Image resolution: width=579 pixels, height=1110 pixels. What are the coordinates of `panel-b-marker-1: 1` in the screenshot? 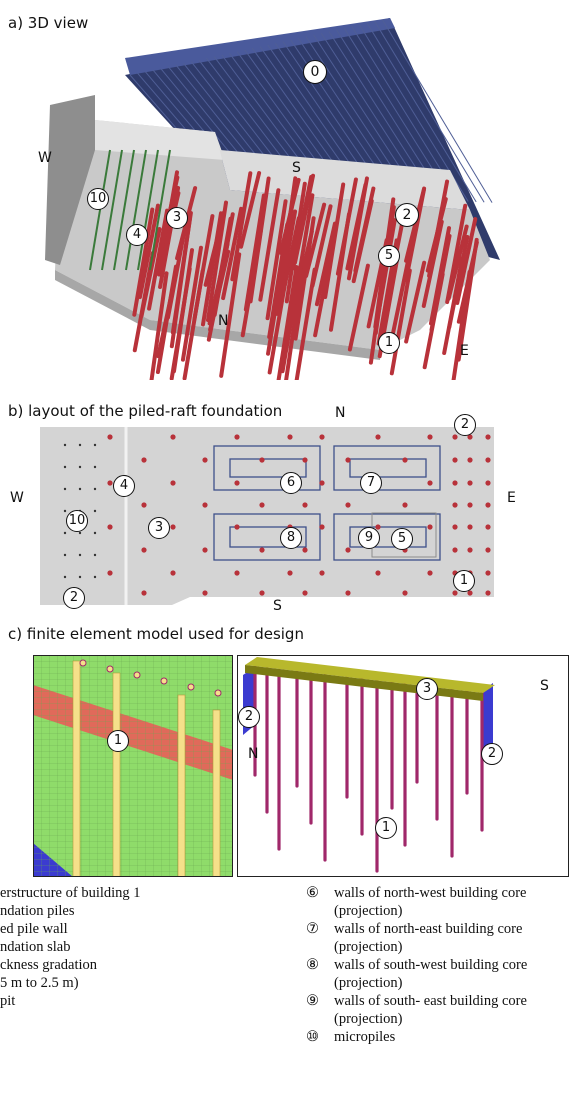 It's located at (464, 581).